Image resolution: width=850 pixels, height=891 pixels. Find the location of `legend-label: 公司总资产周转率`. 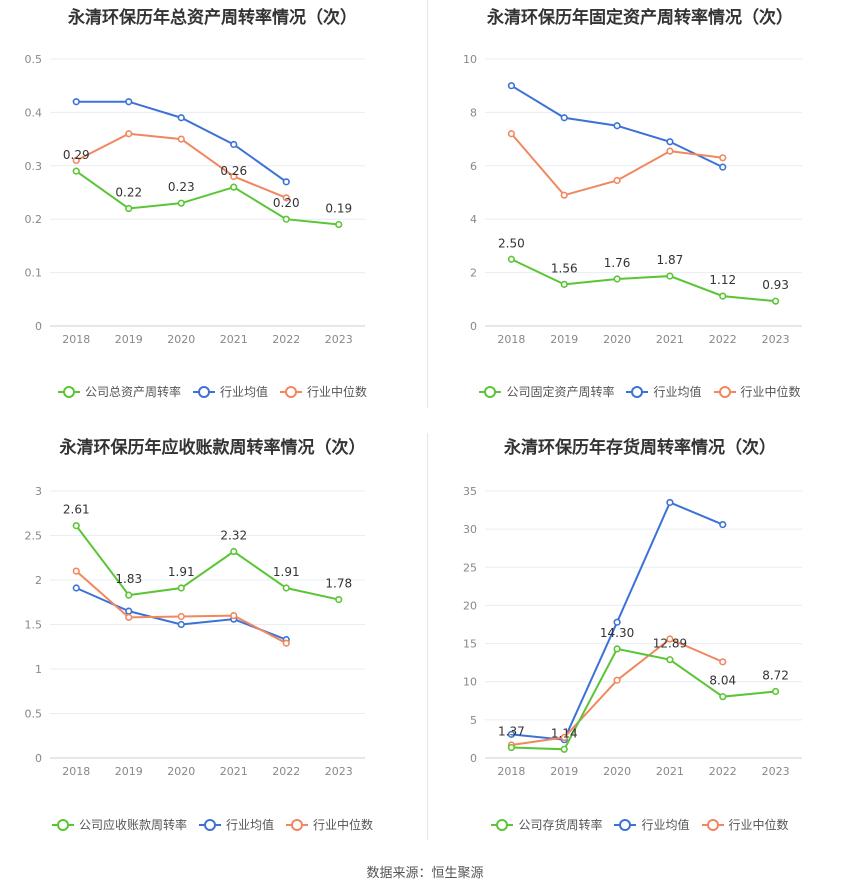

legend-label: 公司总资产周转率 is located at coordinates (132, 392).